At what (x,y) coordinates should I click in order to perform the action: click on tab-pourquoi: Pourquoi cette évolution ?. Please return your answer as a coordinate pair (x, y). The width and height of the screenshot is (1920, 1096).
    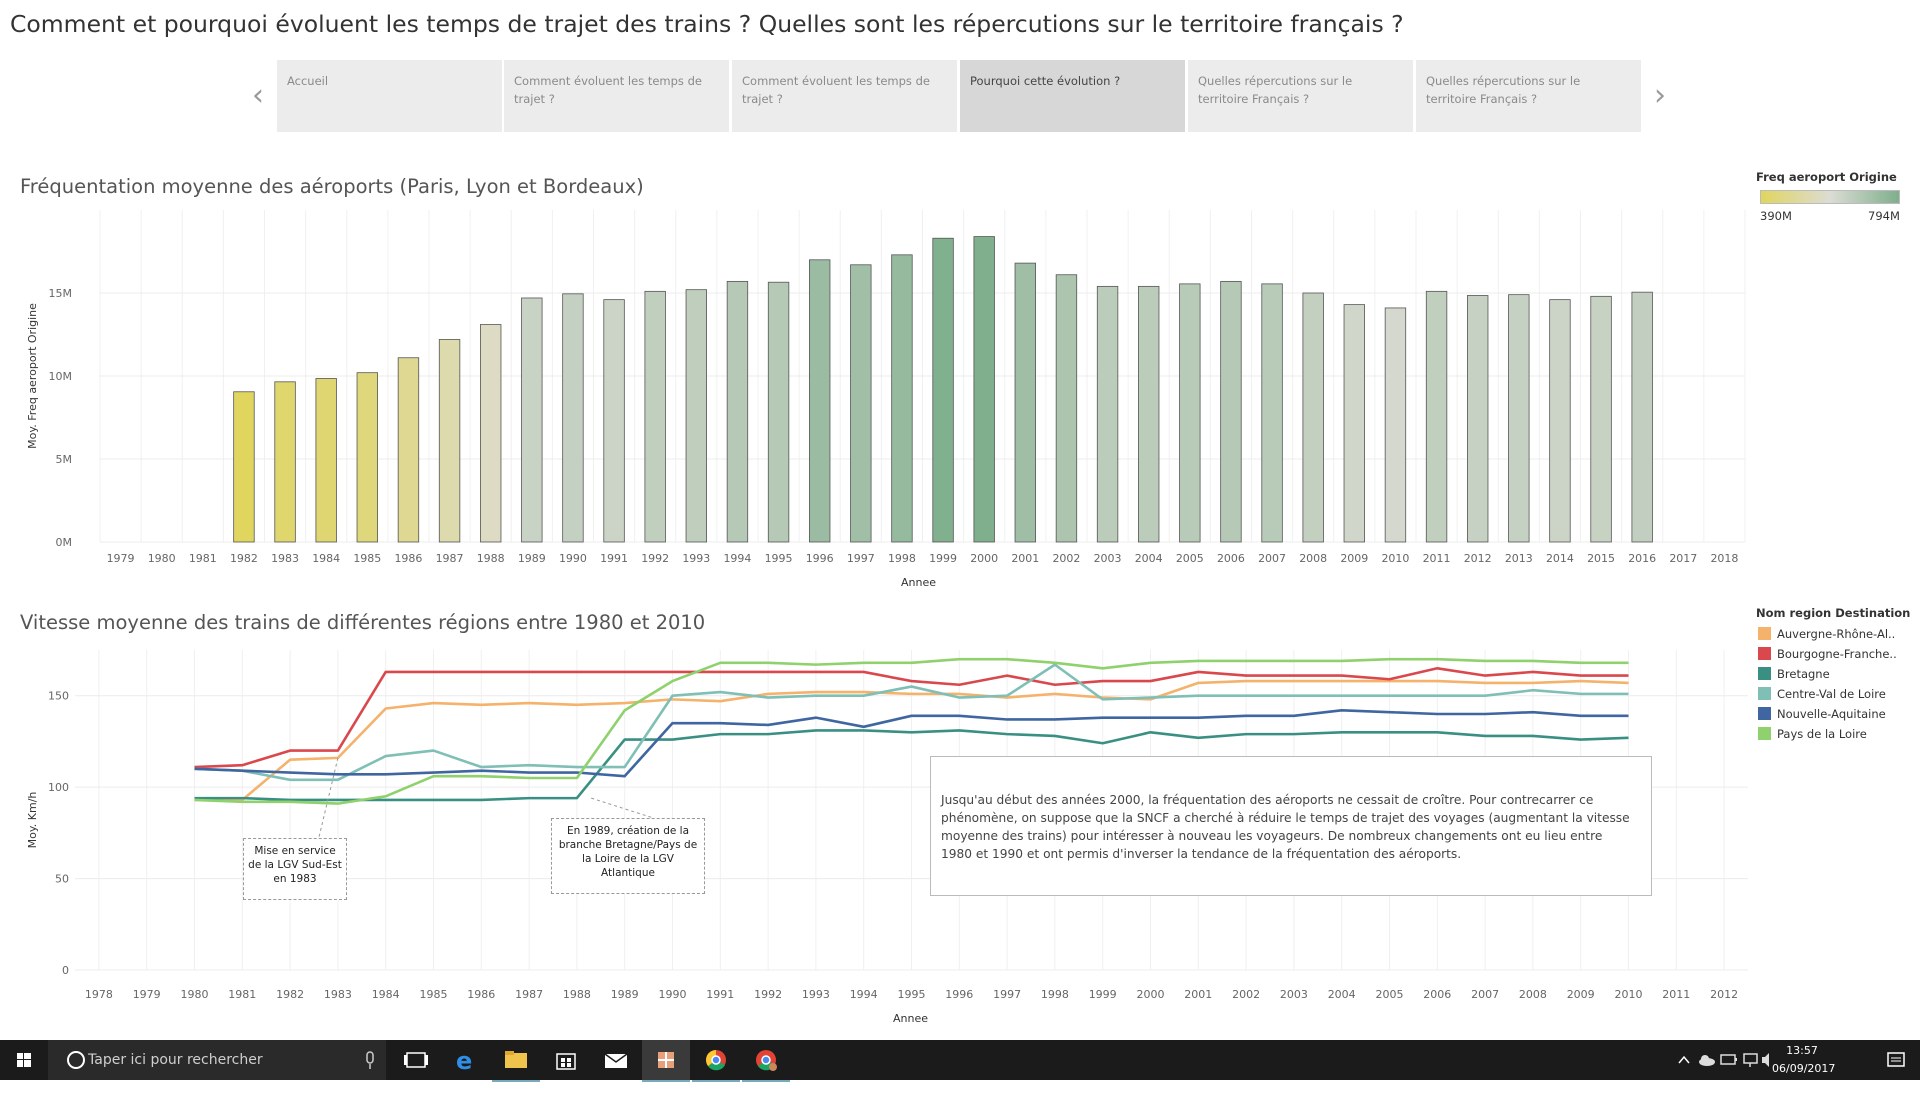
    Looking at the image, I should click on (1072, 96).